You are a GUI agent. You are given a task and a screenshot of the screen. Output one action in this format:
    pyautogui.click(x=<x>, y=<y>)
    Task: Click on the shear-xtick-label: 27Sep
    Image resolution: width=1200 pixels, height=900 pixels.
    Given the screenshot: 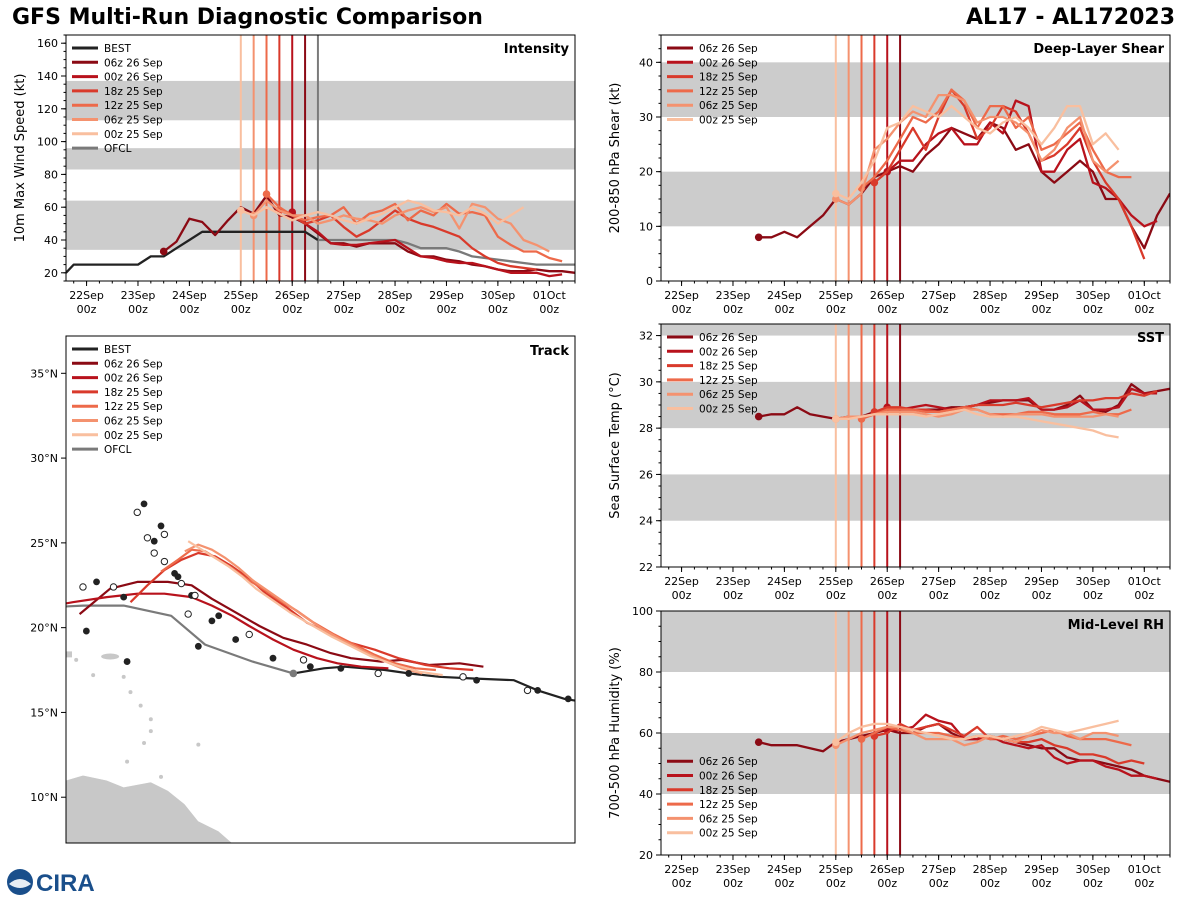 What is the action you would take?
    pyautogui.click(x=938, y=295)
    